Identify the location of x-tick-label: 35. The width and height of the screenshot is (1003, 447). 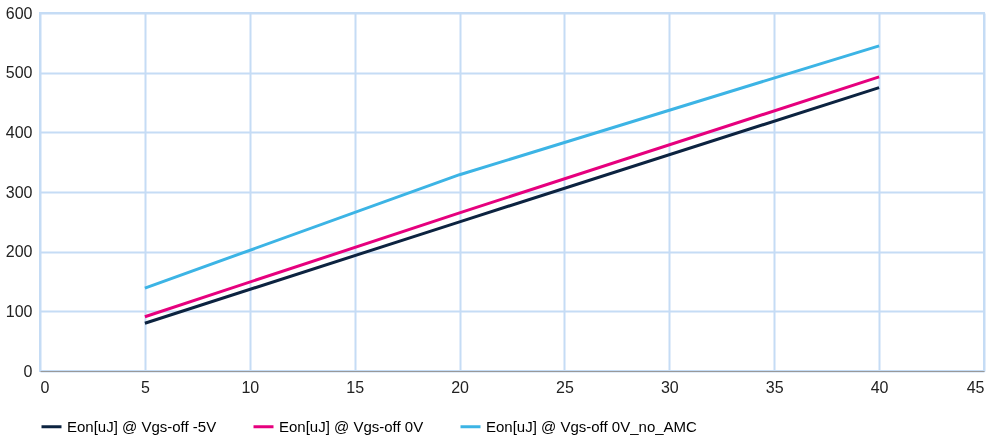
(774, 387).